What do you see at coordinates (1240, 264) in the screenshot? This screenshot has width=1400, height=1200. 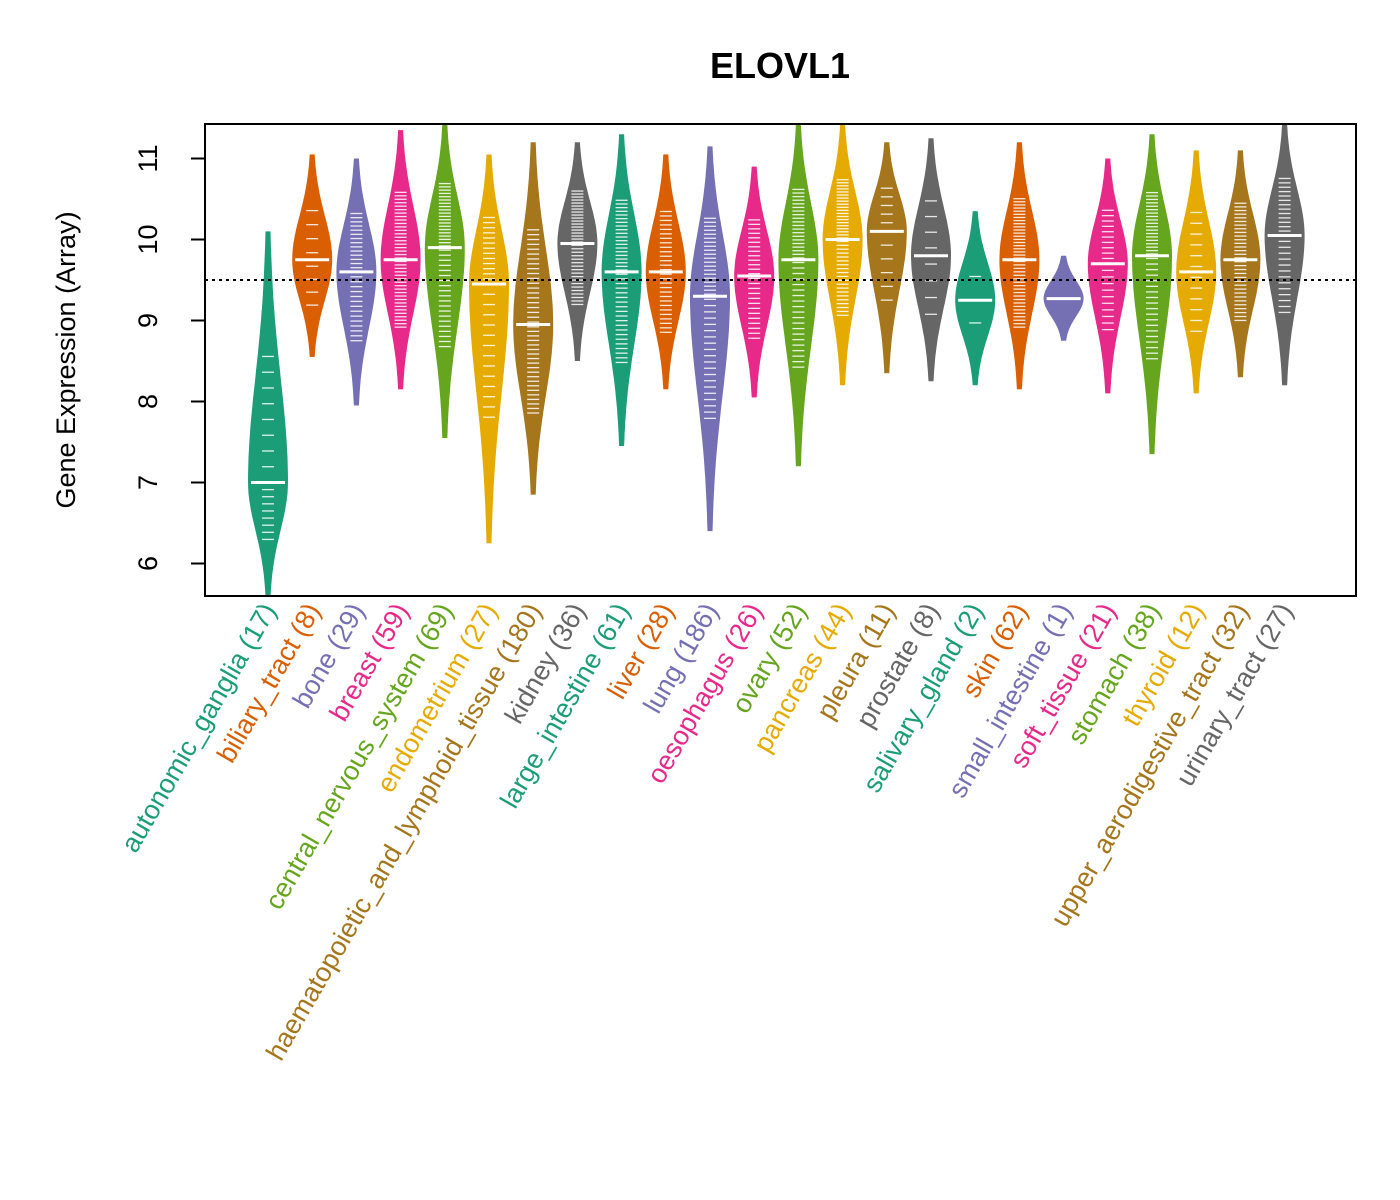 I see `violin-upper_aerodigestive_tract` at bounding box center [1240, 264].